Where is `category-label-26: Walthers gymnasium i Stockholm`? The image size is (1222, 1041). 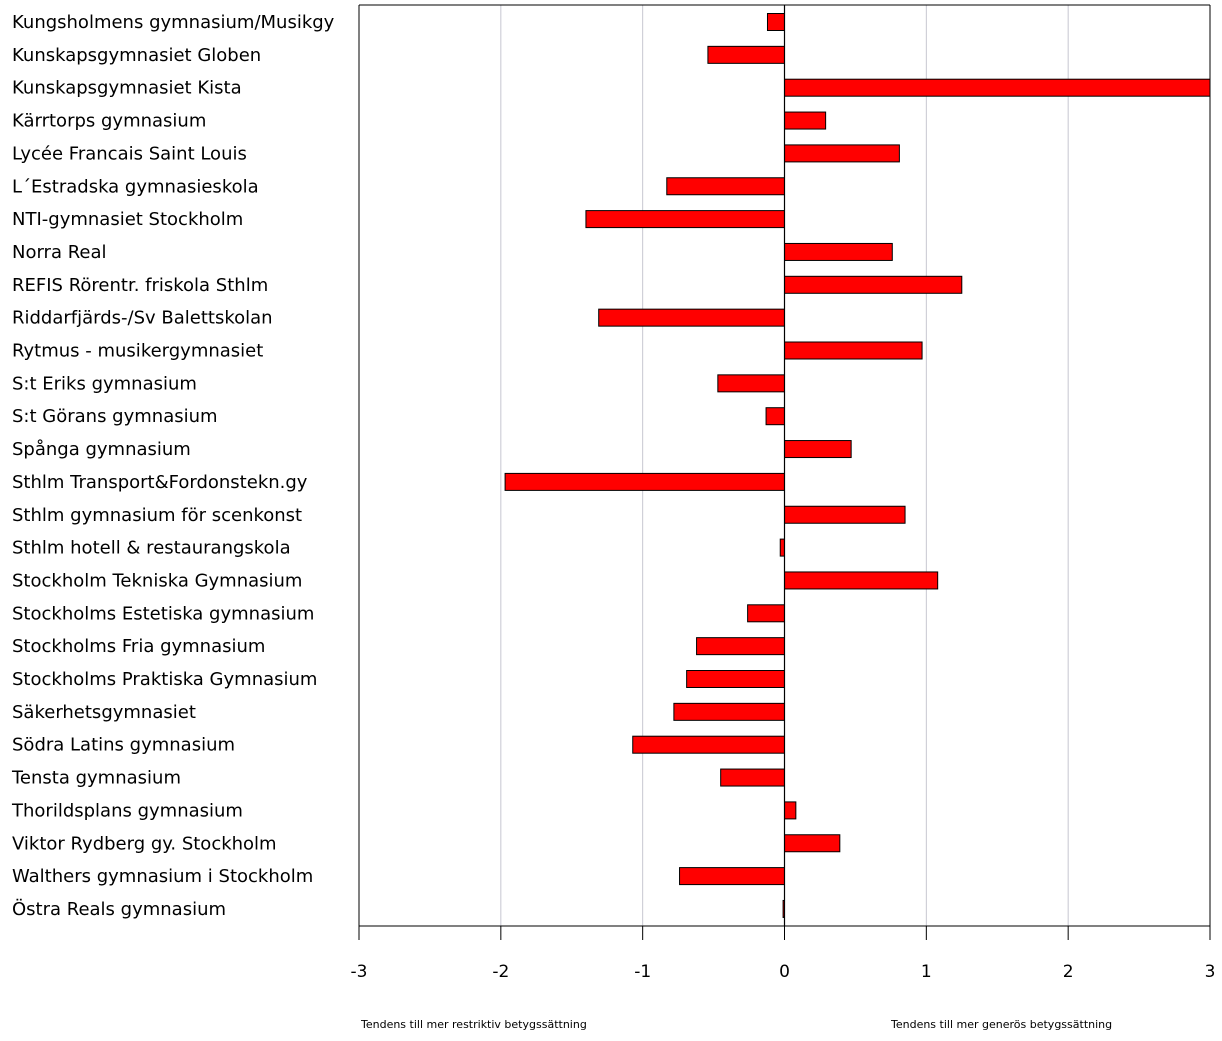
category-label-26: Walthers gymnasium i Stockholm is located at coordinates (162, 876).